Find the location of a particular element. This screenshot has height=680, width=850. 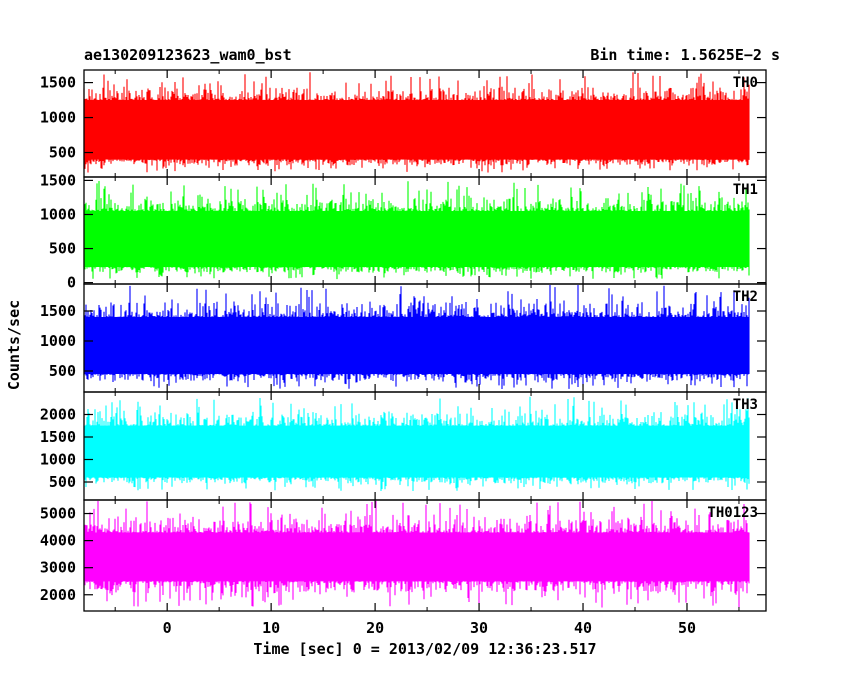

panel-th3: 500 1000 1500 2000 TH3 is located at coordinates (403, 446).